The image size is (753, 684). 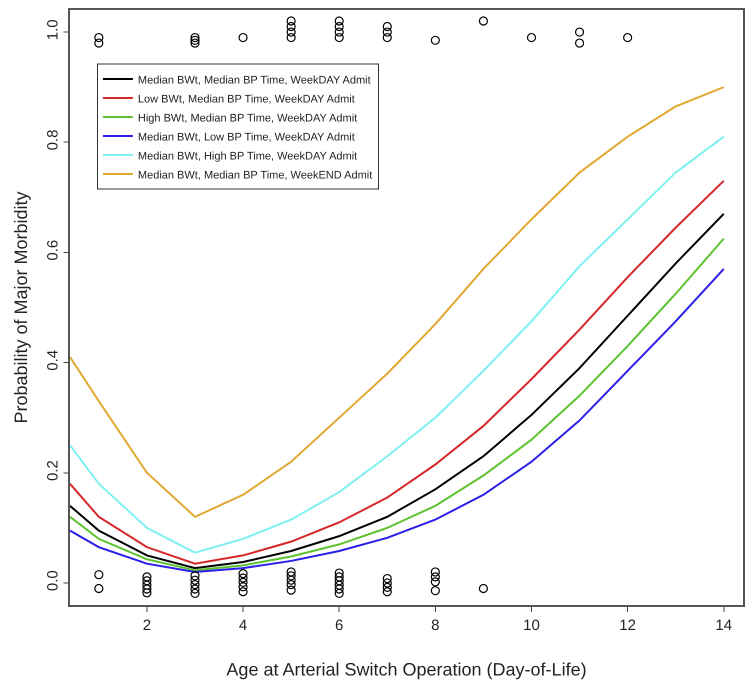 I want to click on y-tick-label: 0.0, so click(x=53, y=581).